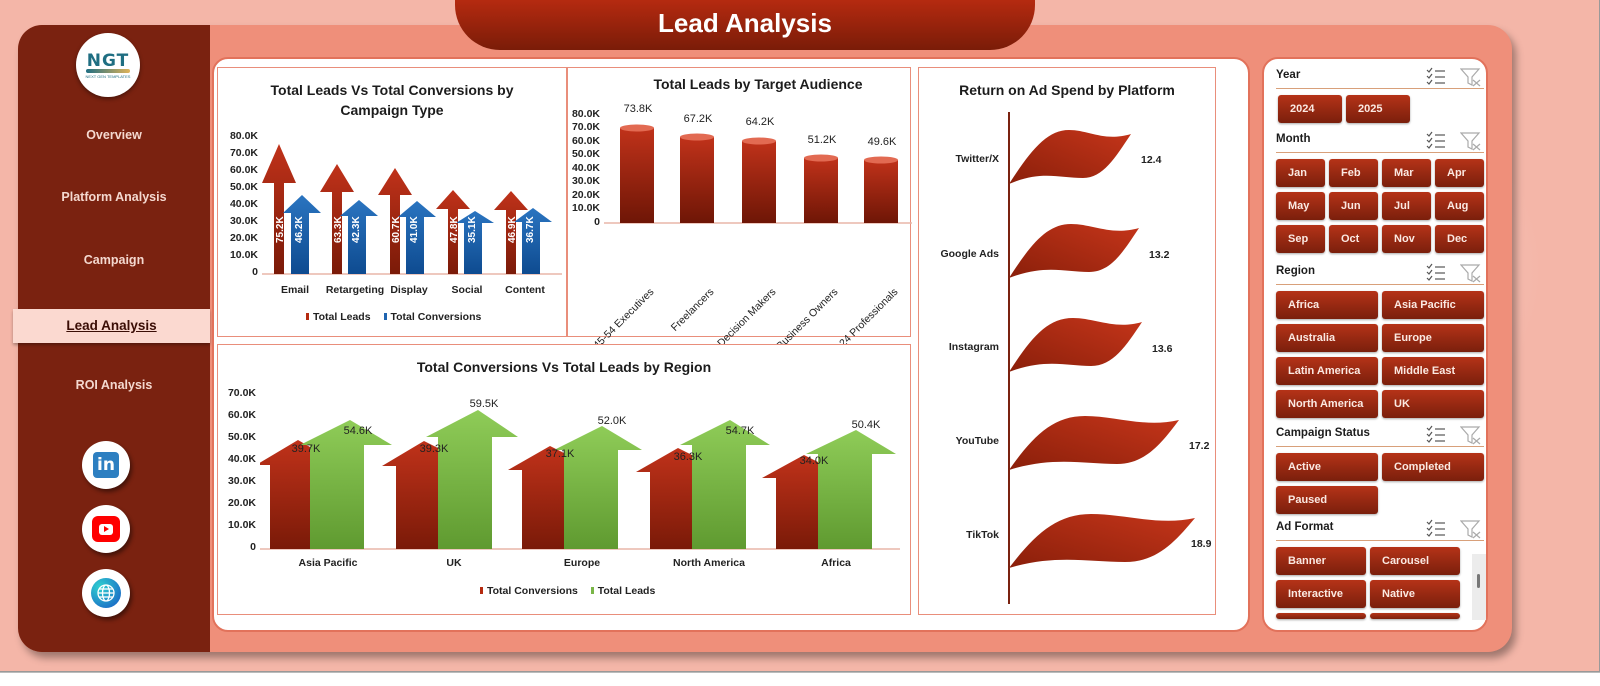 The height and width of the screenshot is (686, 1600). I want to click on data-label: 42.3K, so click(356, 229).